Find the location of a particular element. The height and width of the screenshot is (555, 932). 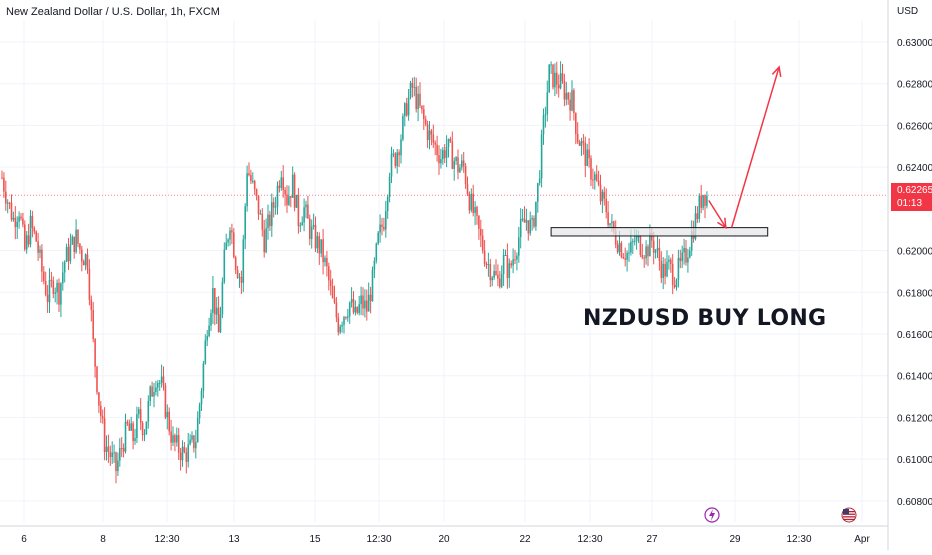

lightning-icon is located at coordinates (712, 515).